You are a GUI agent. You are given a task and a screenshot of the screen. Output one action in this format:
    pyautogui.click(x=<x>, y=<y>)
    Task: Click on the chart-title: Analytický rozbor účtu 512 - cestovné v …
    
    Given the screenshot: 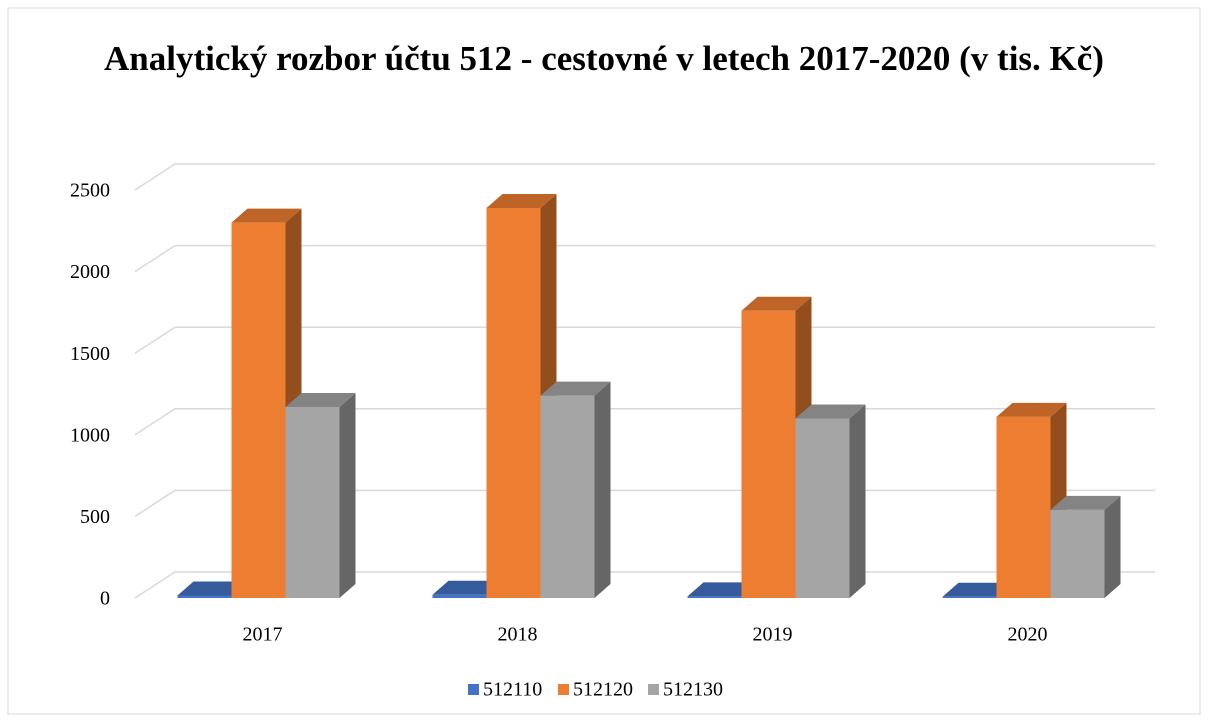 What is the action you would take?
    pyautogui.click(x=604, y=58)
    